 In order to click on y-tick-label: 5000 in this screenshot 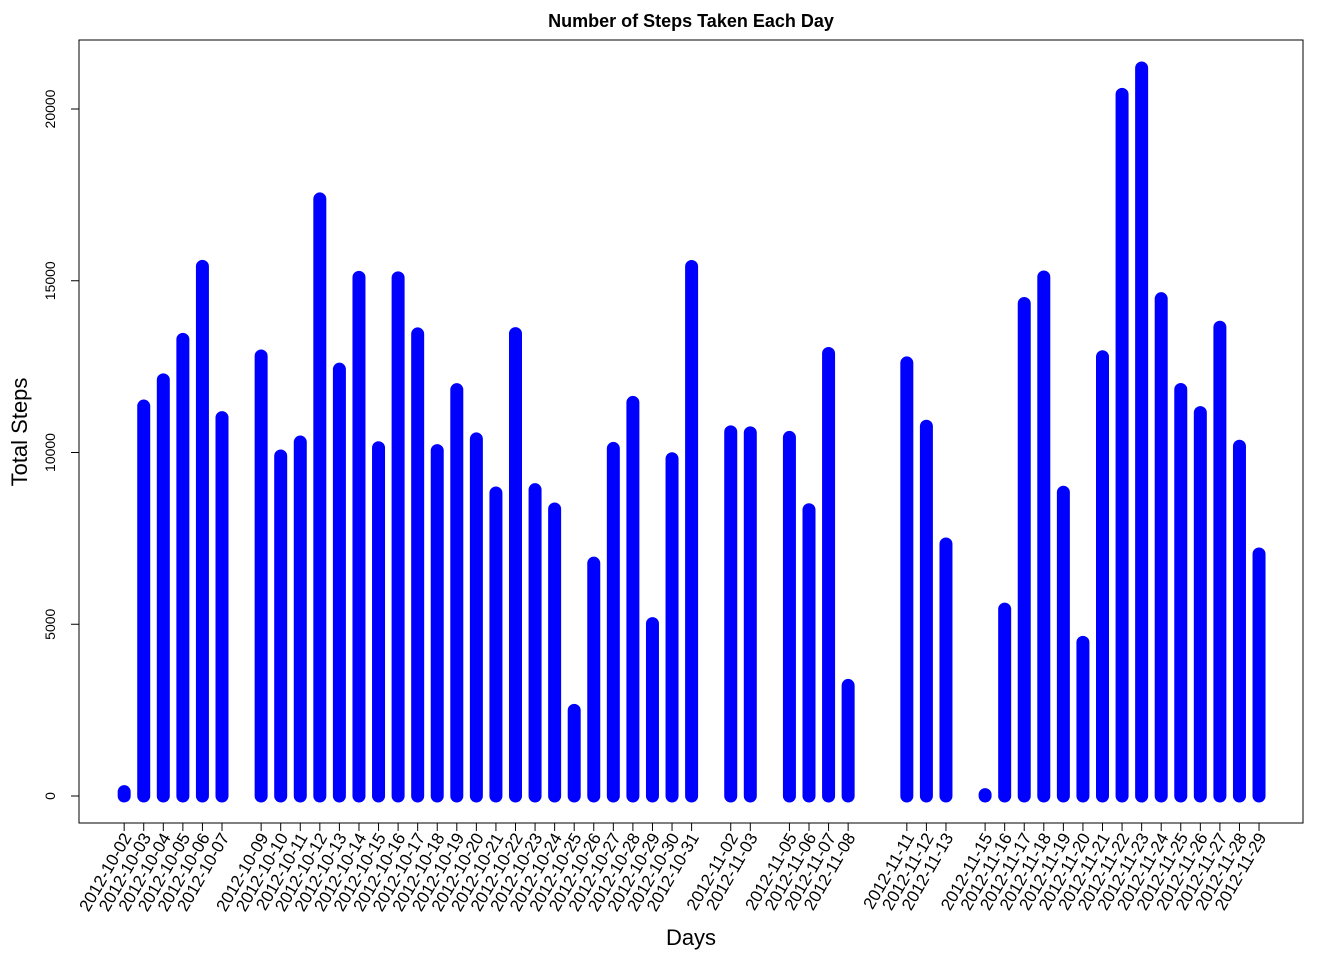, I will do `click(50, 623)`.